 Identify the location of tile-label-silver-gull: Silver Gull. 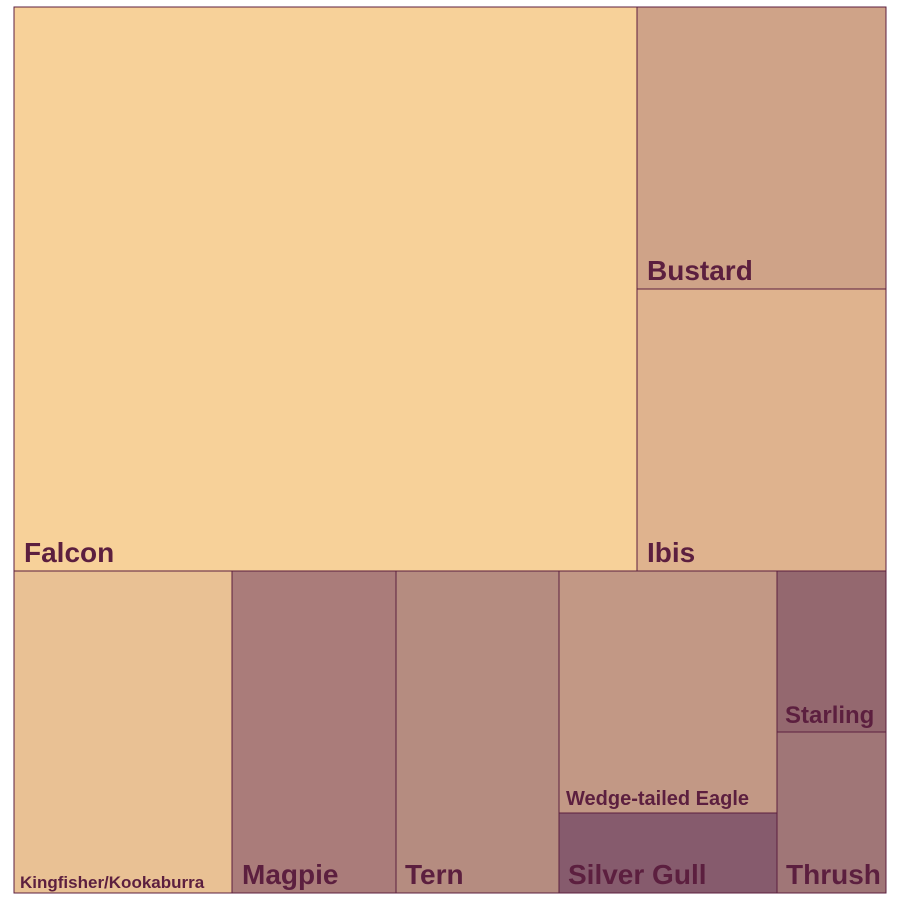
(637, 874).